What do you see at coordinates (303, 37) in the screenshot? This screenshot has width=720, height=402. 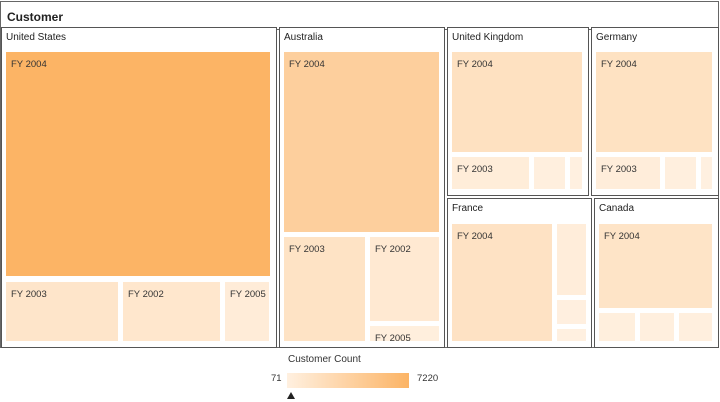 I see `treemap-group-label: Australia` at bounding box center [303, 37].